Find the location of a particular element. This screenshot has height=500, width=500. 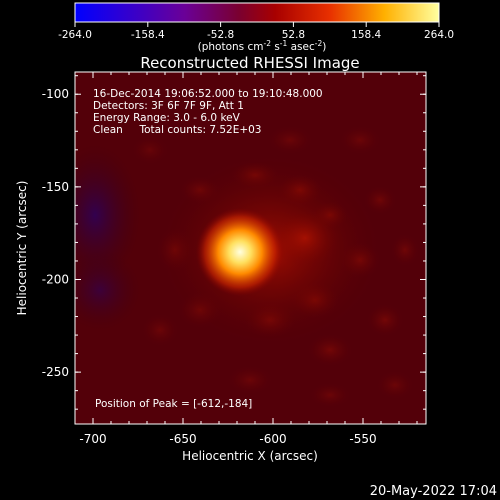

colorbar-units: (photons cm-2 s-1 asec-2) is located at coordinates (262, 46).